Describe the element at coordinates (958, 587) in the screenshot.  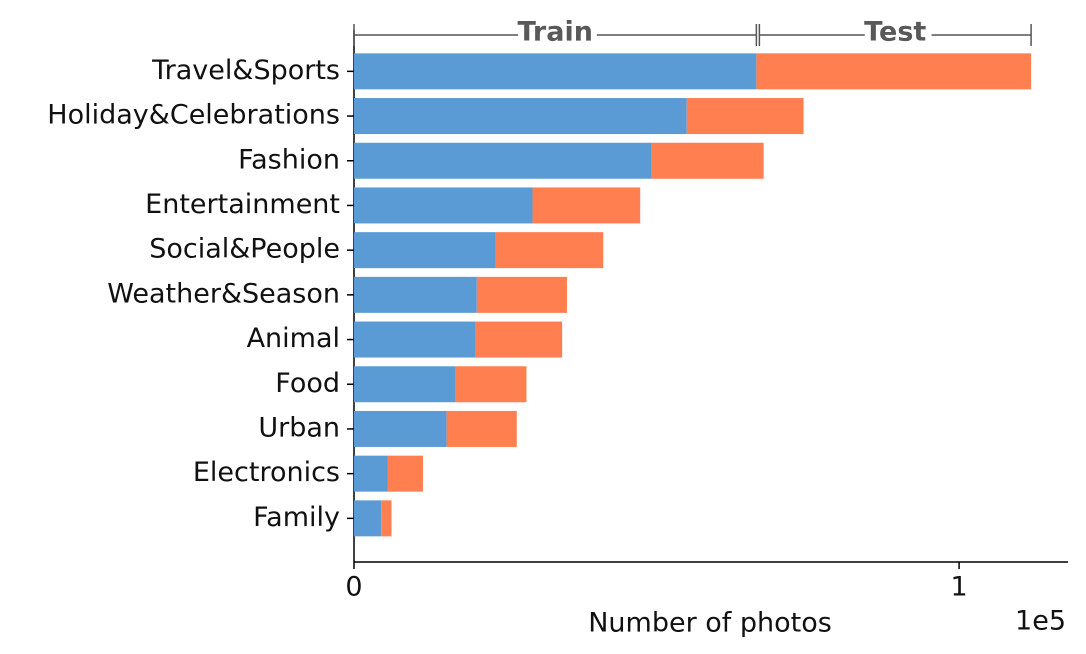
I see `x-tick-label: 1` at that location.